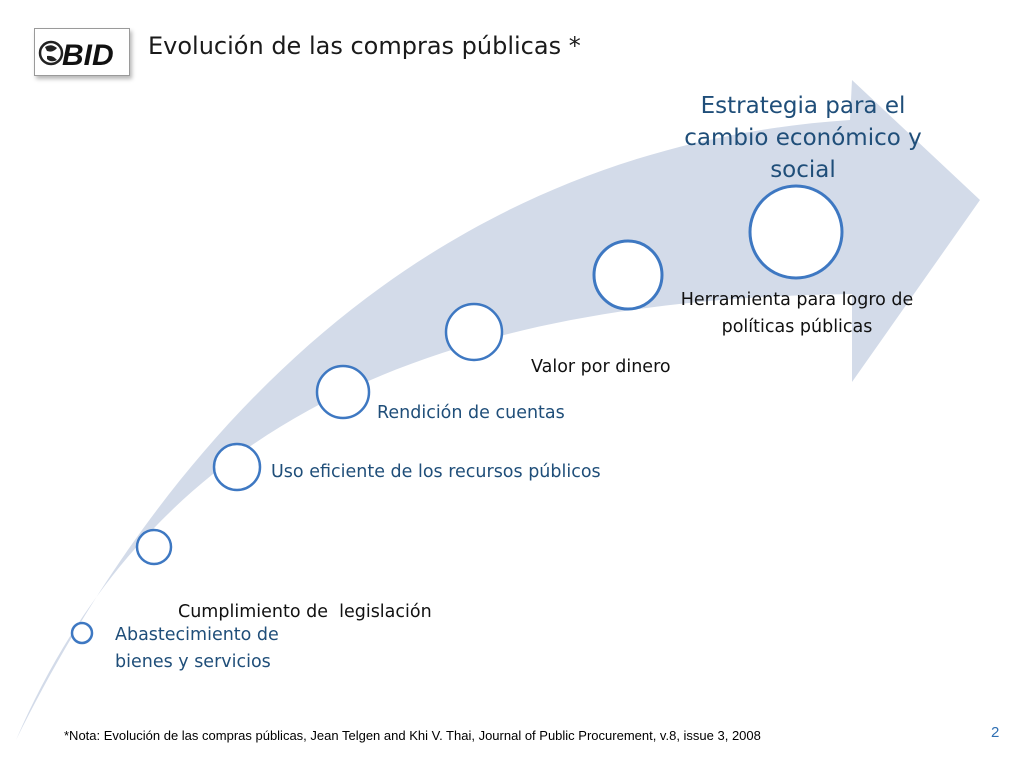 Image resolution: width=1024 pixels, height=768 pixels. I want to click on stage-circle-herramienta, so click(628, 275).